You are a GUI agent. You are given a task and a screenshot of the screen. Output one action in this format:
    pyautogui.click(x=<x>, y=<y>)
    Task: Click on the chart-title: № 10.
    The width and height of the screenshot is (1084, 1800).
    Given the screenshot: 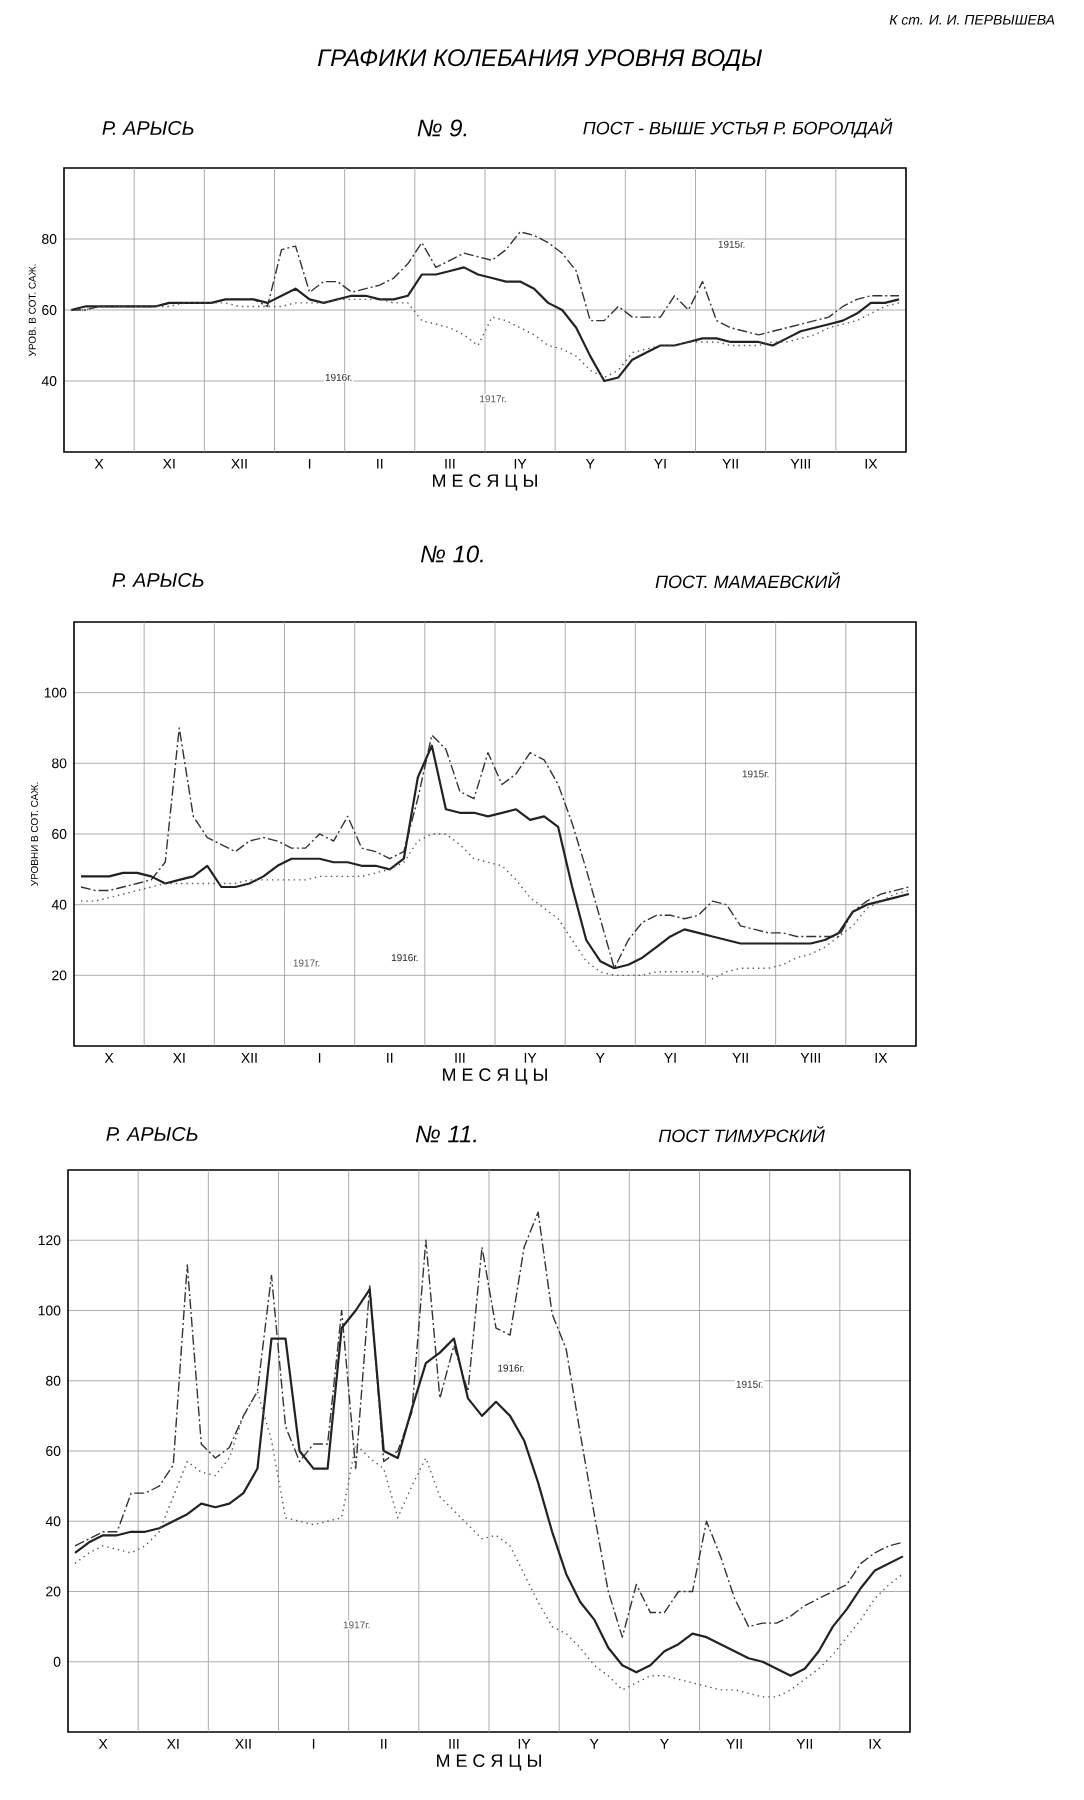 What is the action you would take?
    pyautogui.click(x=451, y=554)
    